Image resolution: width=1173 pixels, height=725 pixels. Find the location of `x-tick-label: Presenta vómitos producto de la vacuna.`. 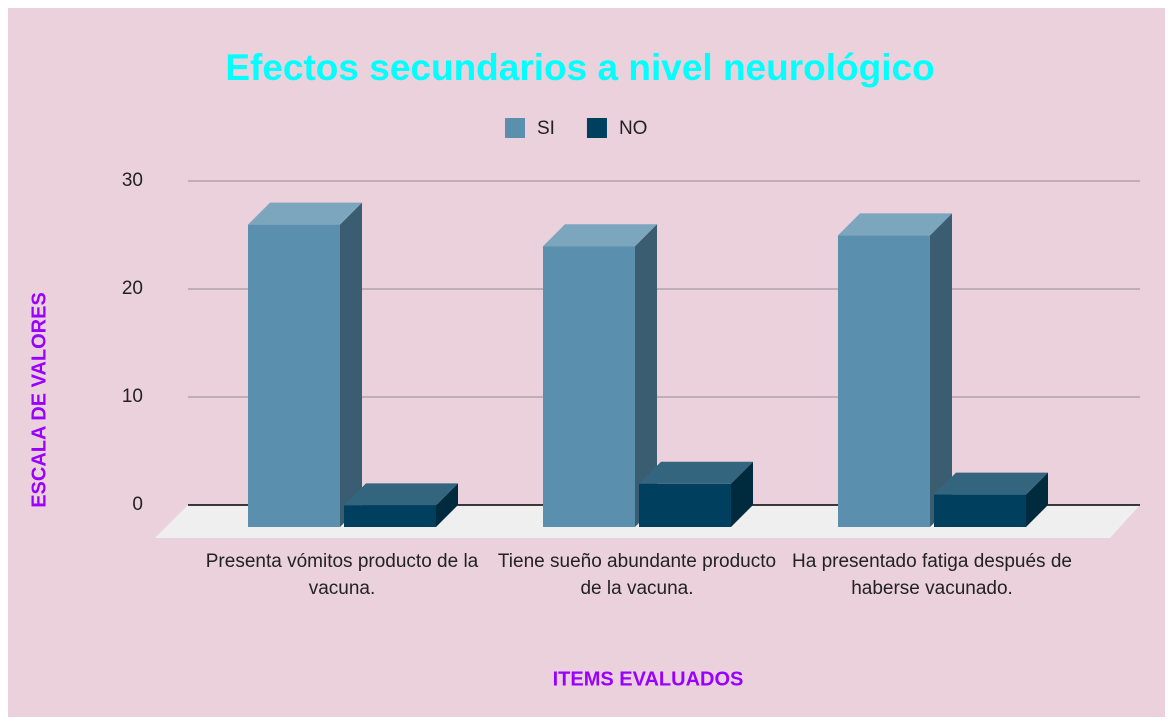

x-tick-label: Presenta vómitos producto de la vacuna. is located at coordinates (342, 575).